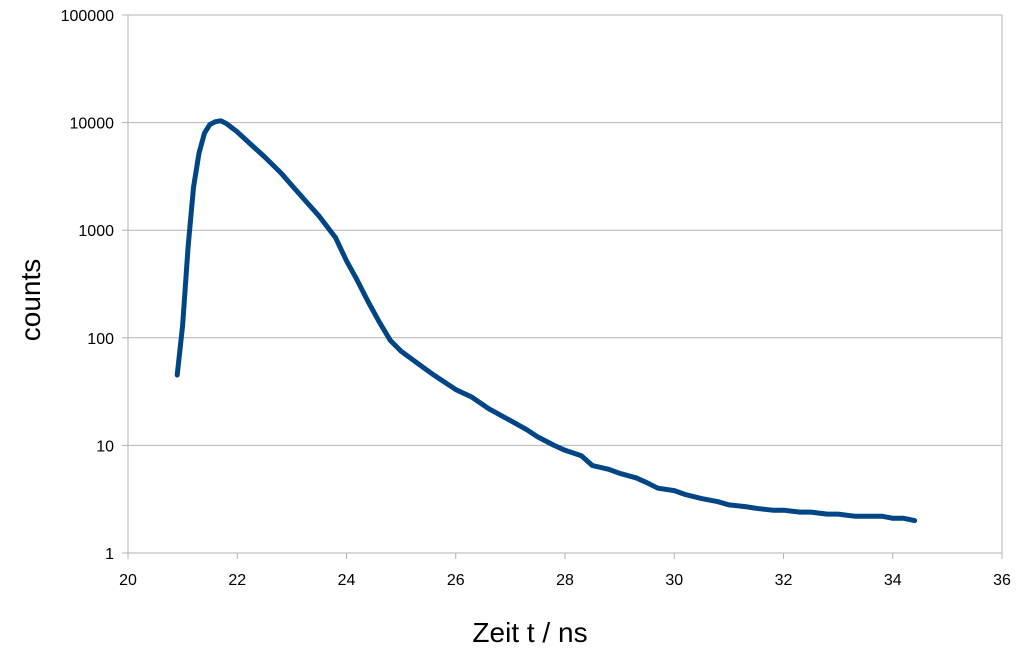 The image size is (1016, 654). What do you see at coordinates (674, 580) in the screenshot?
I see `x-tick-label: 30` at bounding box center [674, 580].